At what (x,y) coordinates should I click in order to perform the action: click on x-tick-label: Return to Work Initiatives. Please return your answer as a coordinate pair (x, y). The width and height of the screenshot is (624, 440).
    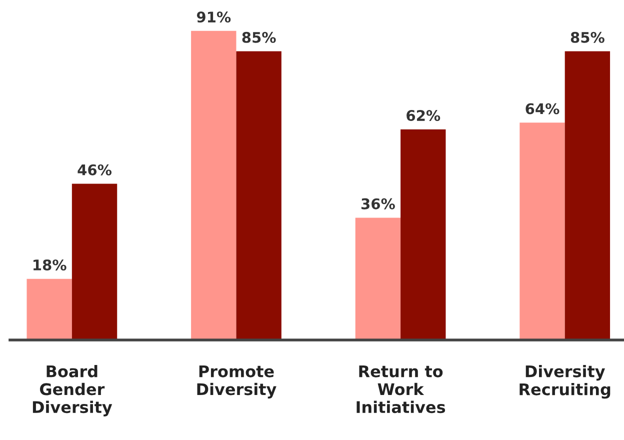
    Looking at the image, I should click on (401, 389).